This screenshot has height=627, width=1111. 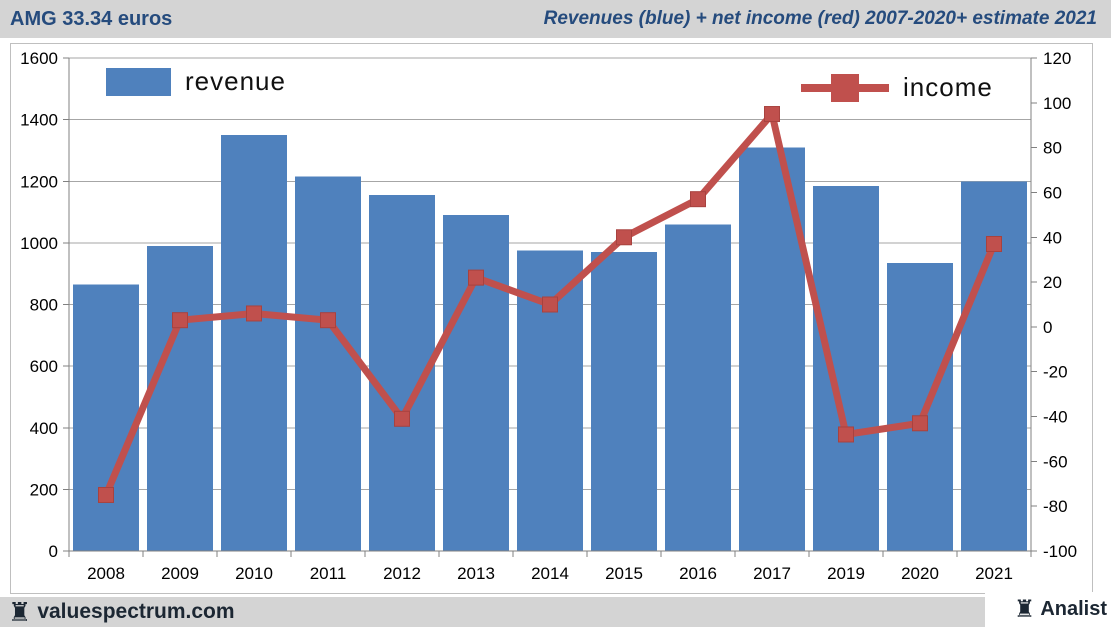 I want to click on left-axis-tick-label: 400, so click(x=44, y=428).